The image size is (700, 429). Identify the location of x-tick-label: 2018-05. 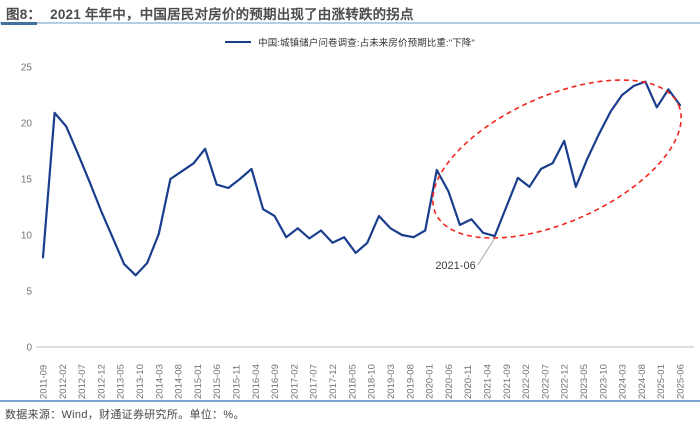
(352, 381).